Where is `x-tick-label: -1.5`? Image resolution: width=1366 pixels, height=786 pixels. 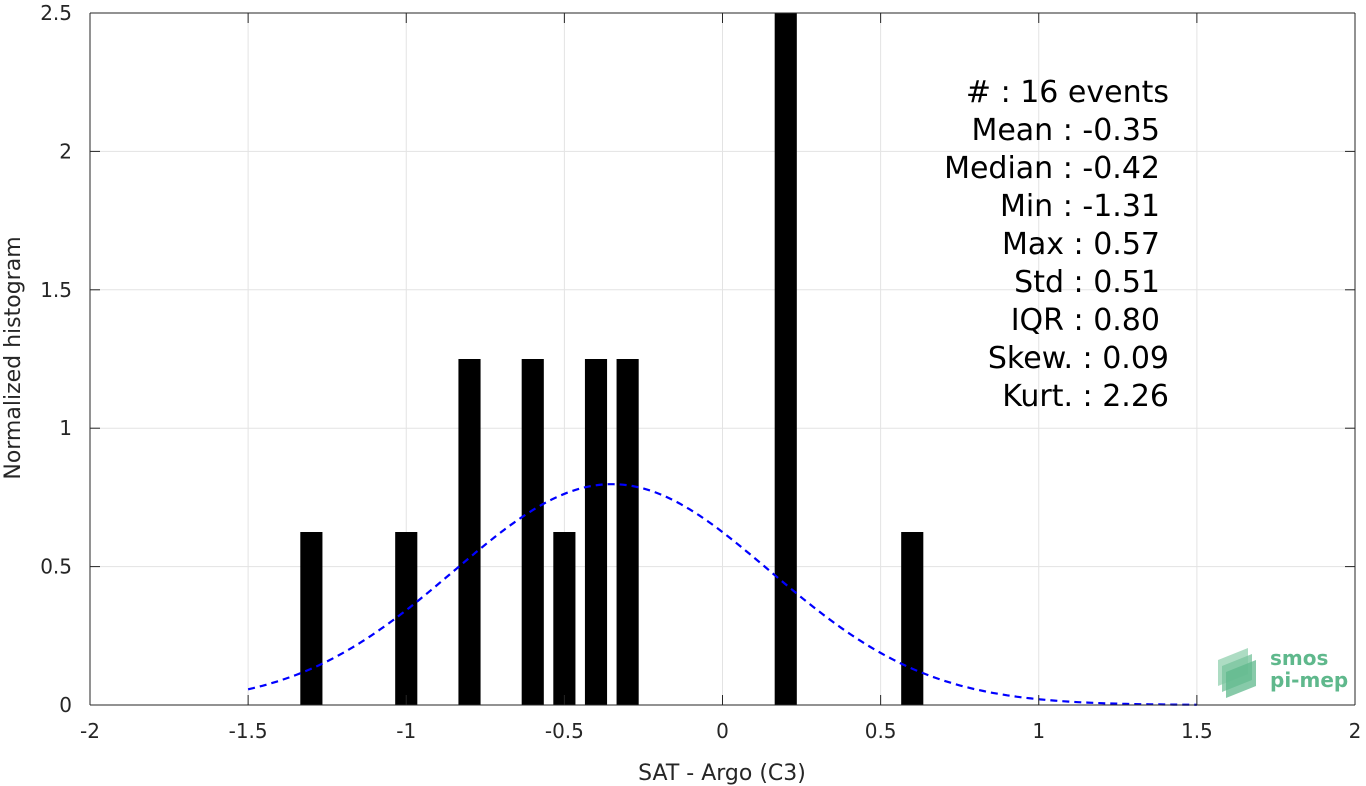
x-tick-label: -1.5 is located at coordinates (248, 731).